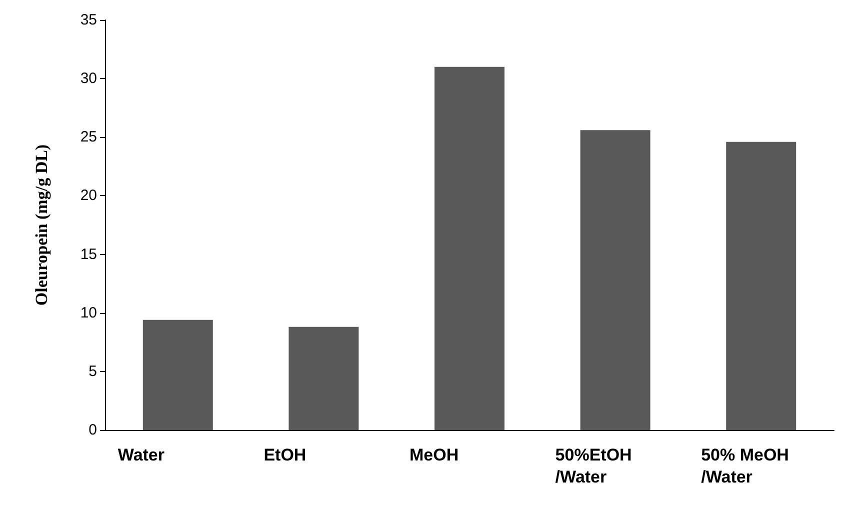  What do you see at coordinates (41, 225) in the screenshot?
I see `y-axis-title: Oleuropein (mg/g DL)` at bounding box center [41, 225].